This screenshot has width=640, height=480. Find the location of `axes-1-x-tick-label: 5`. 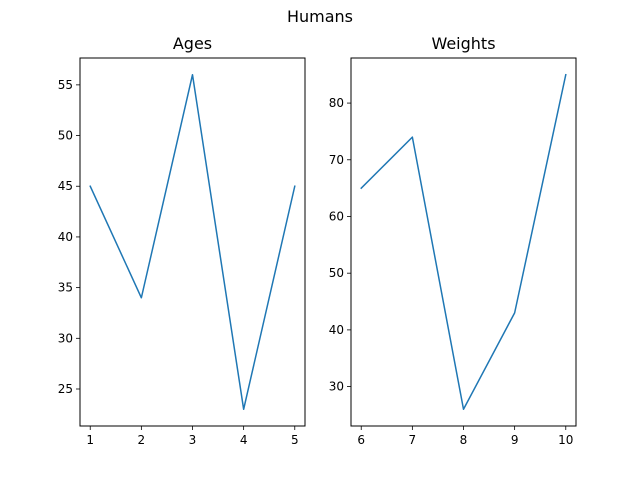

axes-1-x-tick-label: 5 is located at coordinates (295, 440).